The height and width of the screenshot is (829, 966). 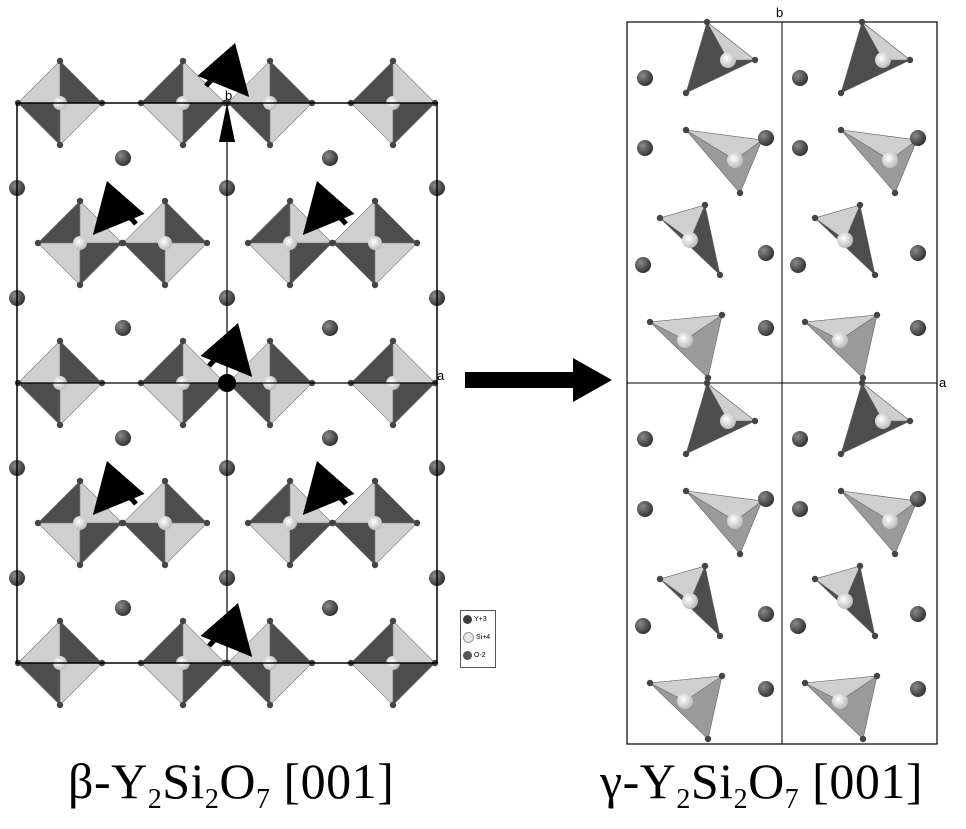 What do you see at coordinates (538, 380) in the screenshot?
I see `transition-arrow` at bounding box center [538, 380].